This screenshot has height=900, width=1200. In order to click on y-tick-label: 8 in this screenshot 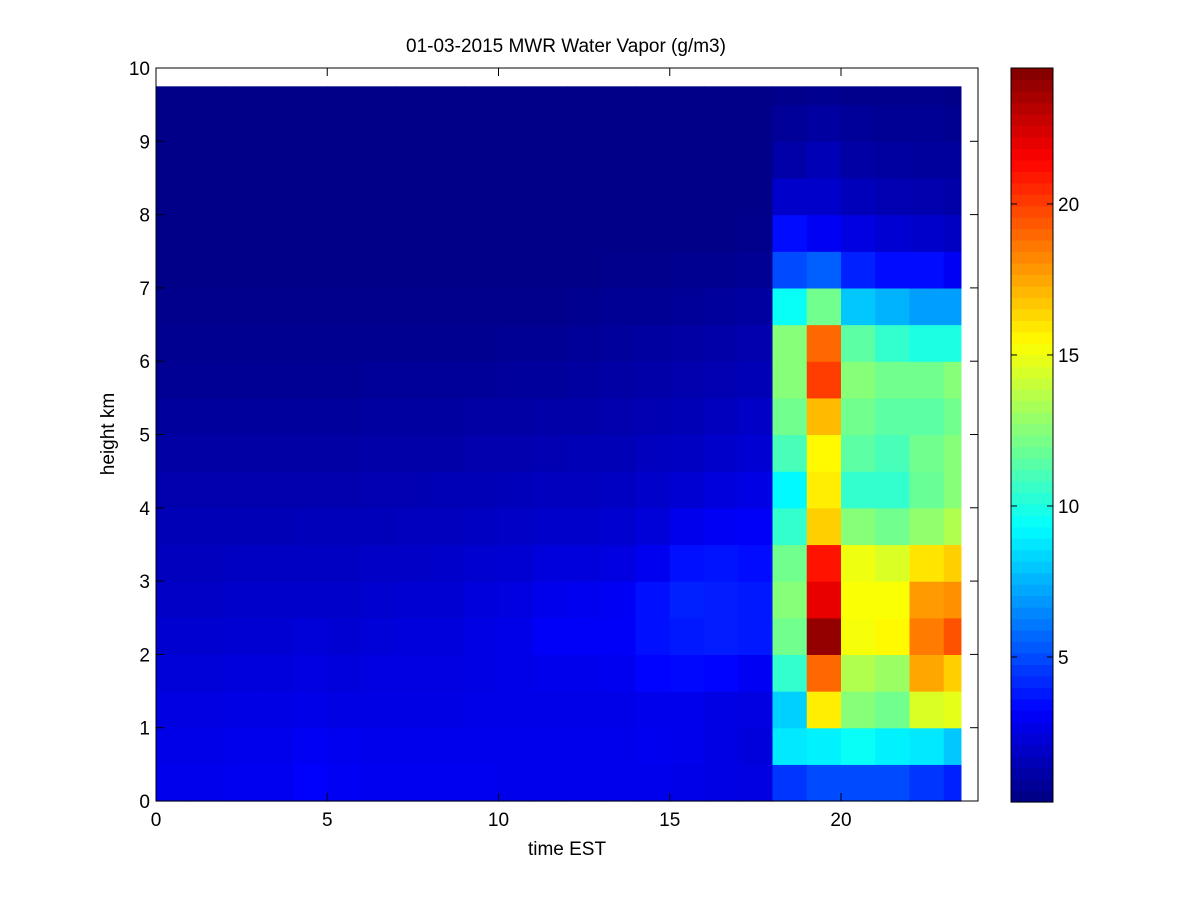, I will do `click(144, 216)`.